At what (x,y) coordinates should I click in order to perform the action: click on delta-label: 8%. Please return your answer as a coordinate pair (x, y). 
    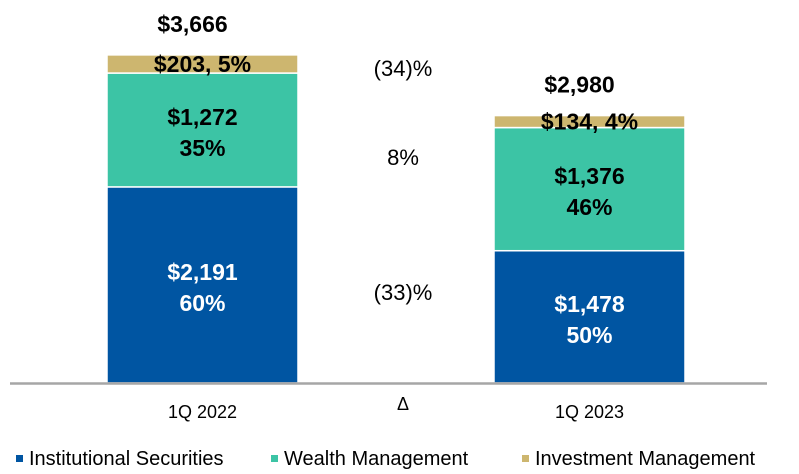
    Looking at the image, I should click on (403, 157).